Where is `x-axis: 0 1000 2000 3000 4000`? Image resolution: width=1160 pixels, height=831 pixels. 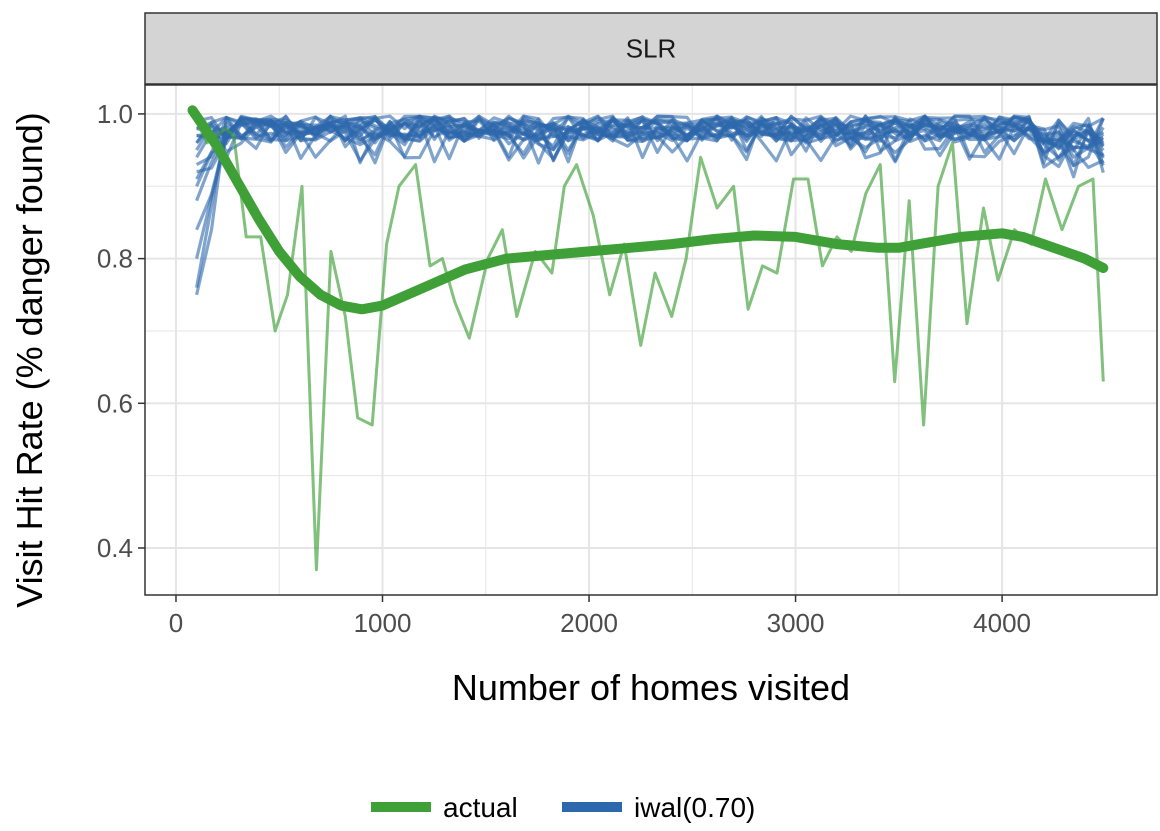
x-axis: 0 1000 2000 3000 4000 is located at coordinates (600, 616).